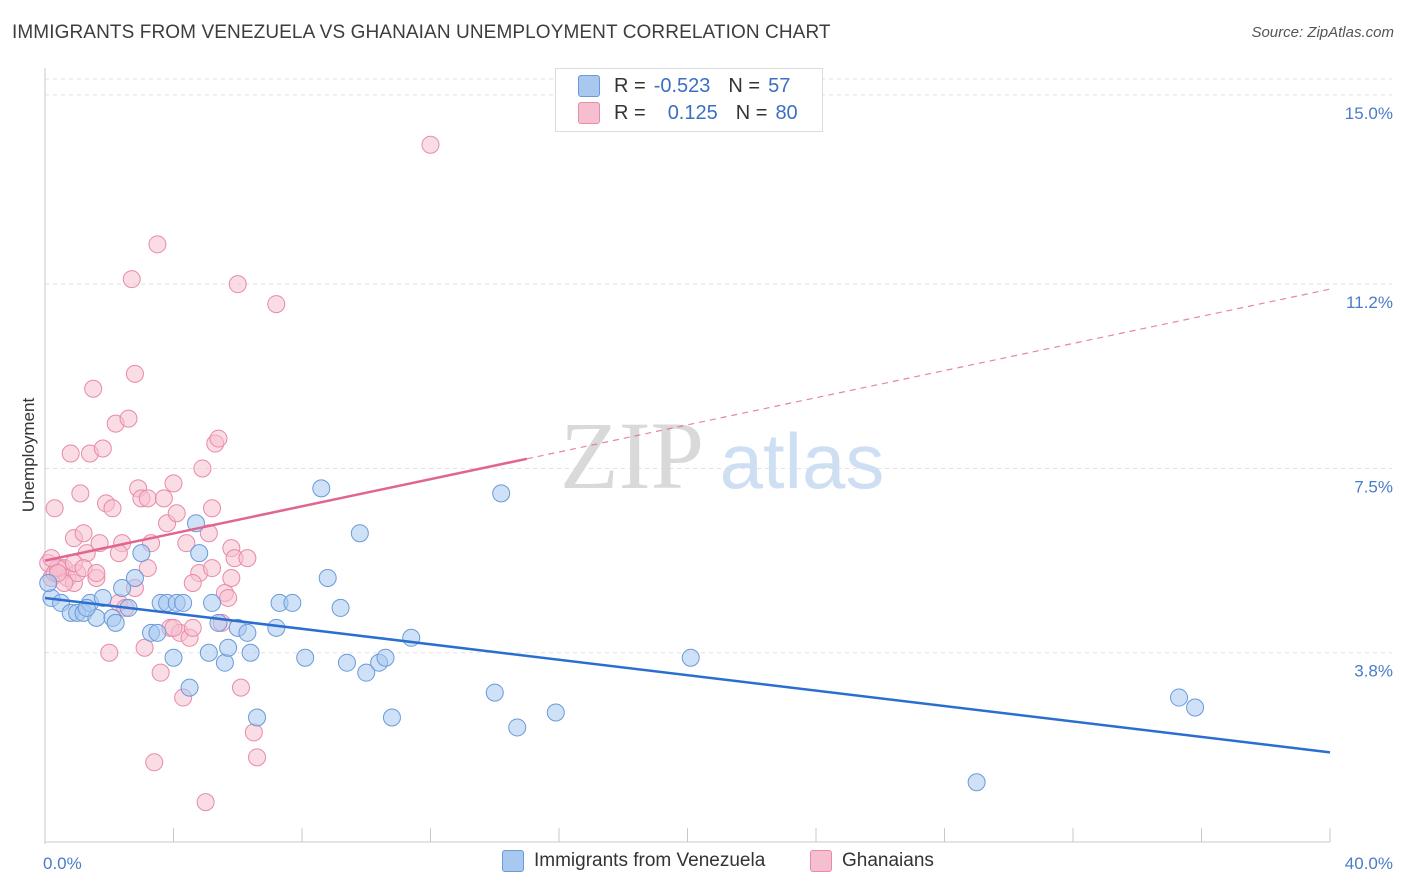  I want to click on legend-n-value: 80, so click(786, 112).